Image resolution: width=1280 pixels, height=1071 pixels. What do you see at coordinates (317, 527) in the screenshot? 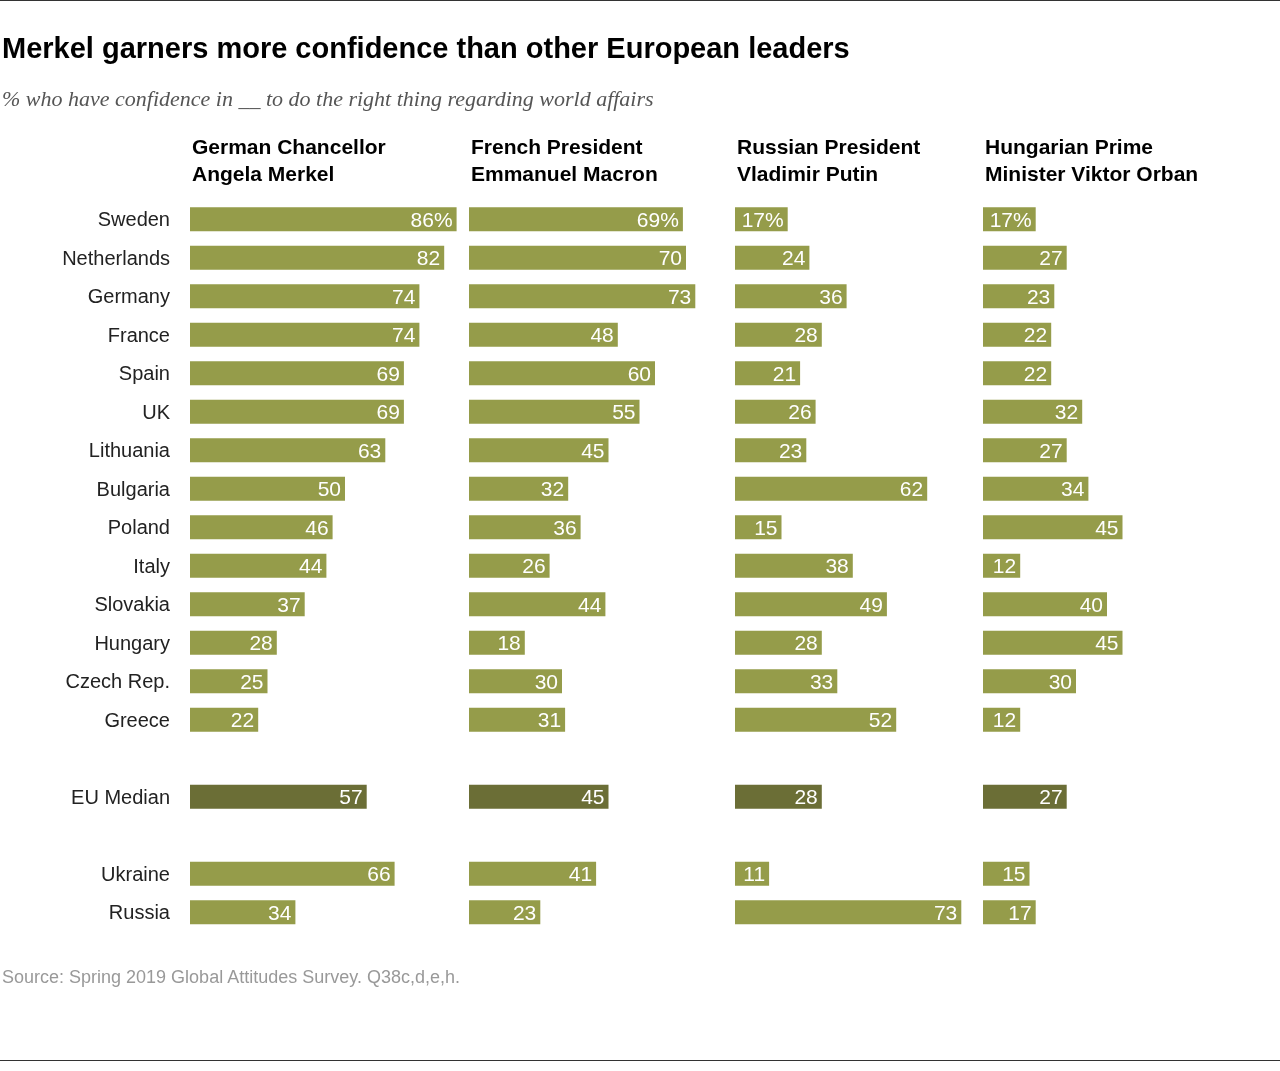
I see `data-label: 46` at bounding box center [317, 527].